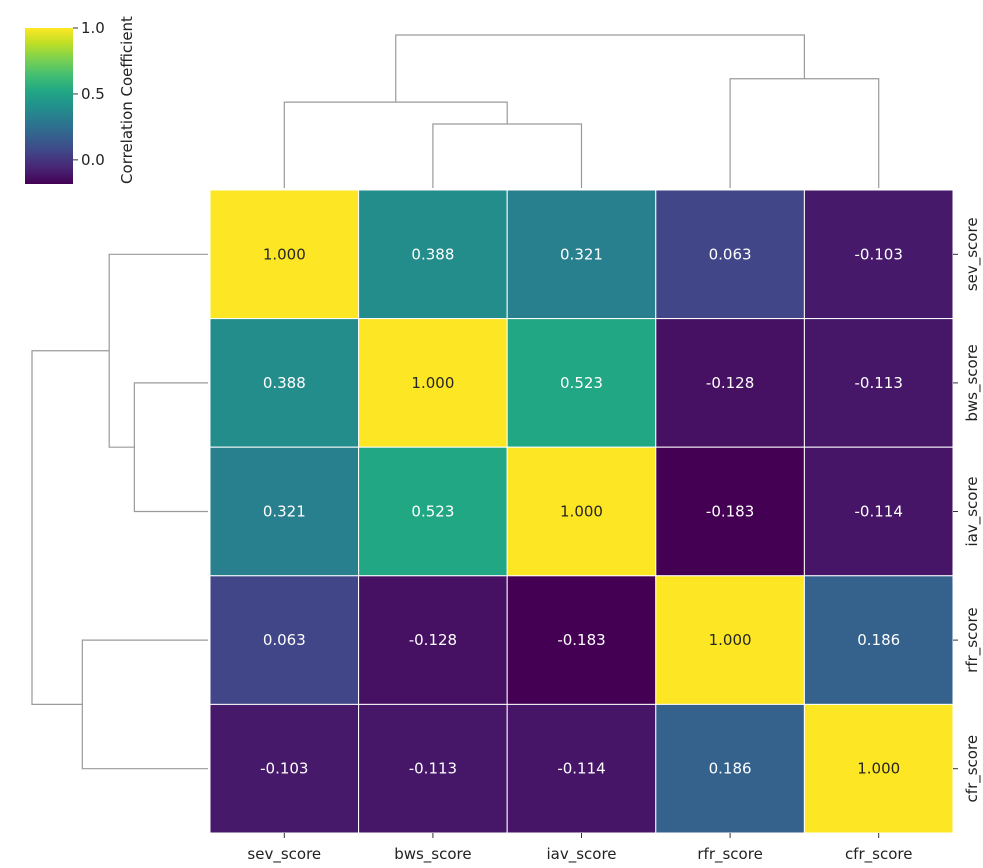 The height and width of the screenshot is (868, 983). I want to click on y-tick-label-3: rfr_score, so click(972, 639).